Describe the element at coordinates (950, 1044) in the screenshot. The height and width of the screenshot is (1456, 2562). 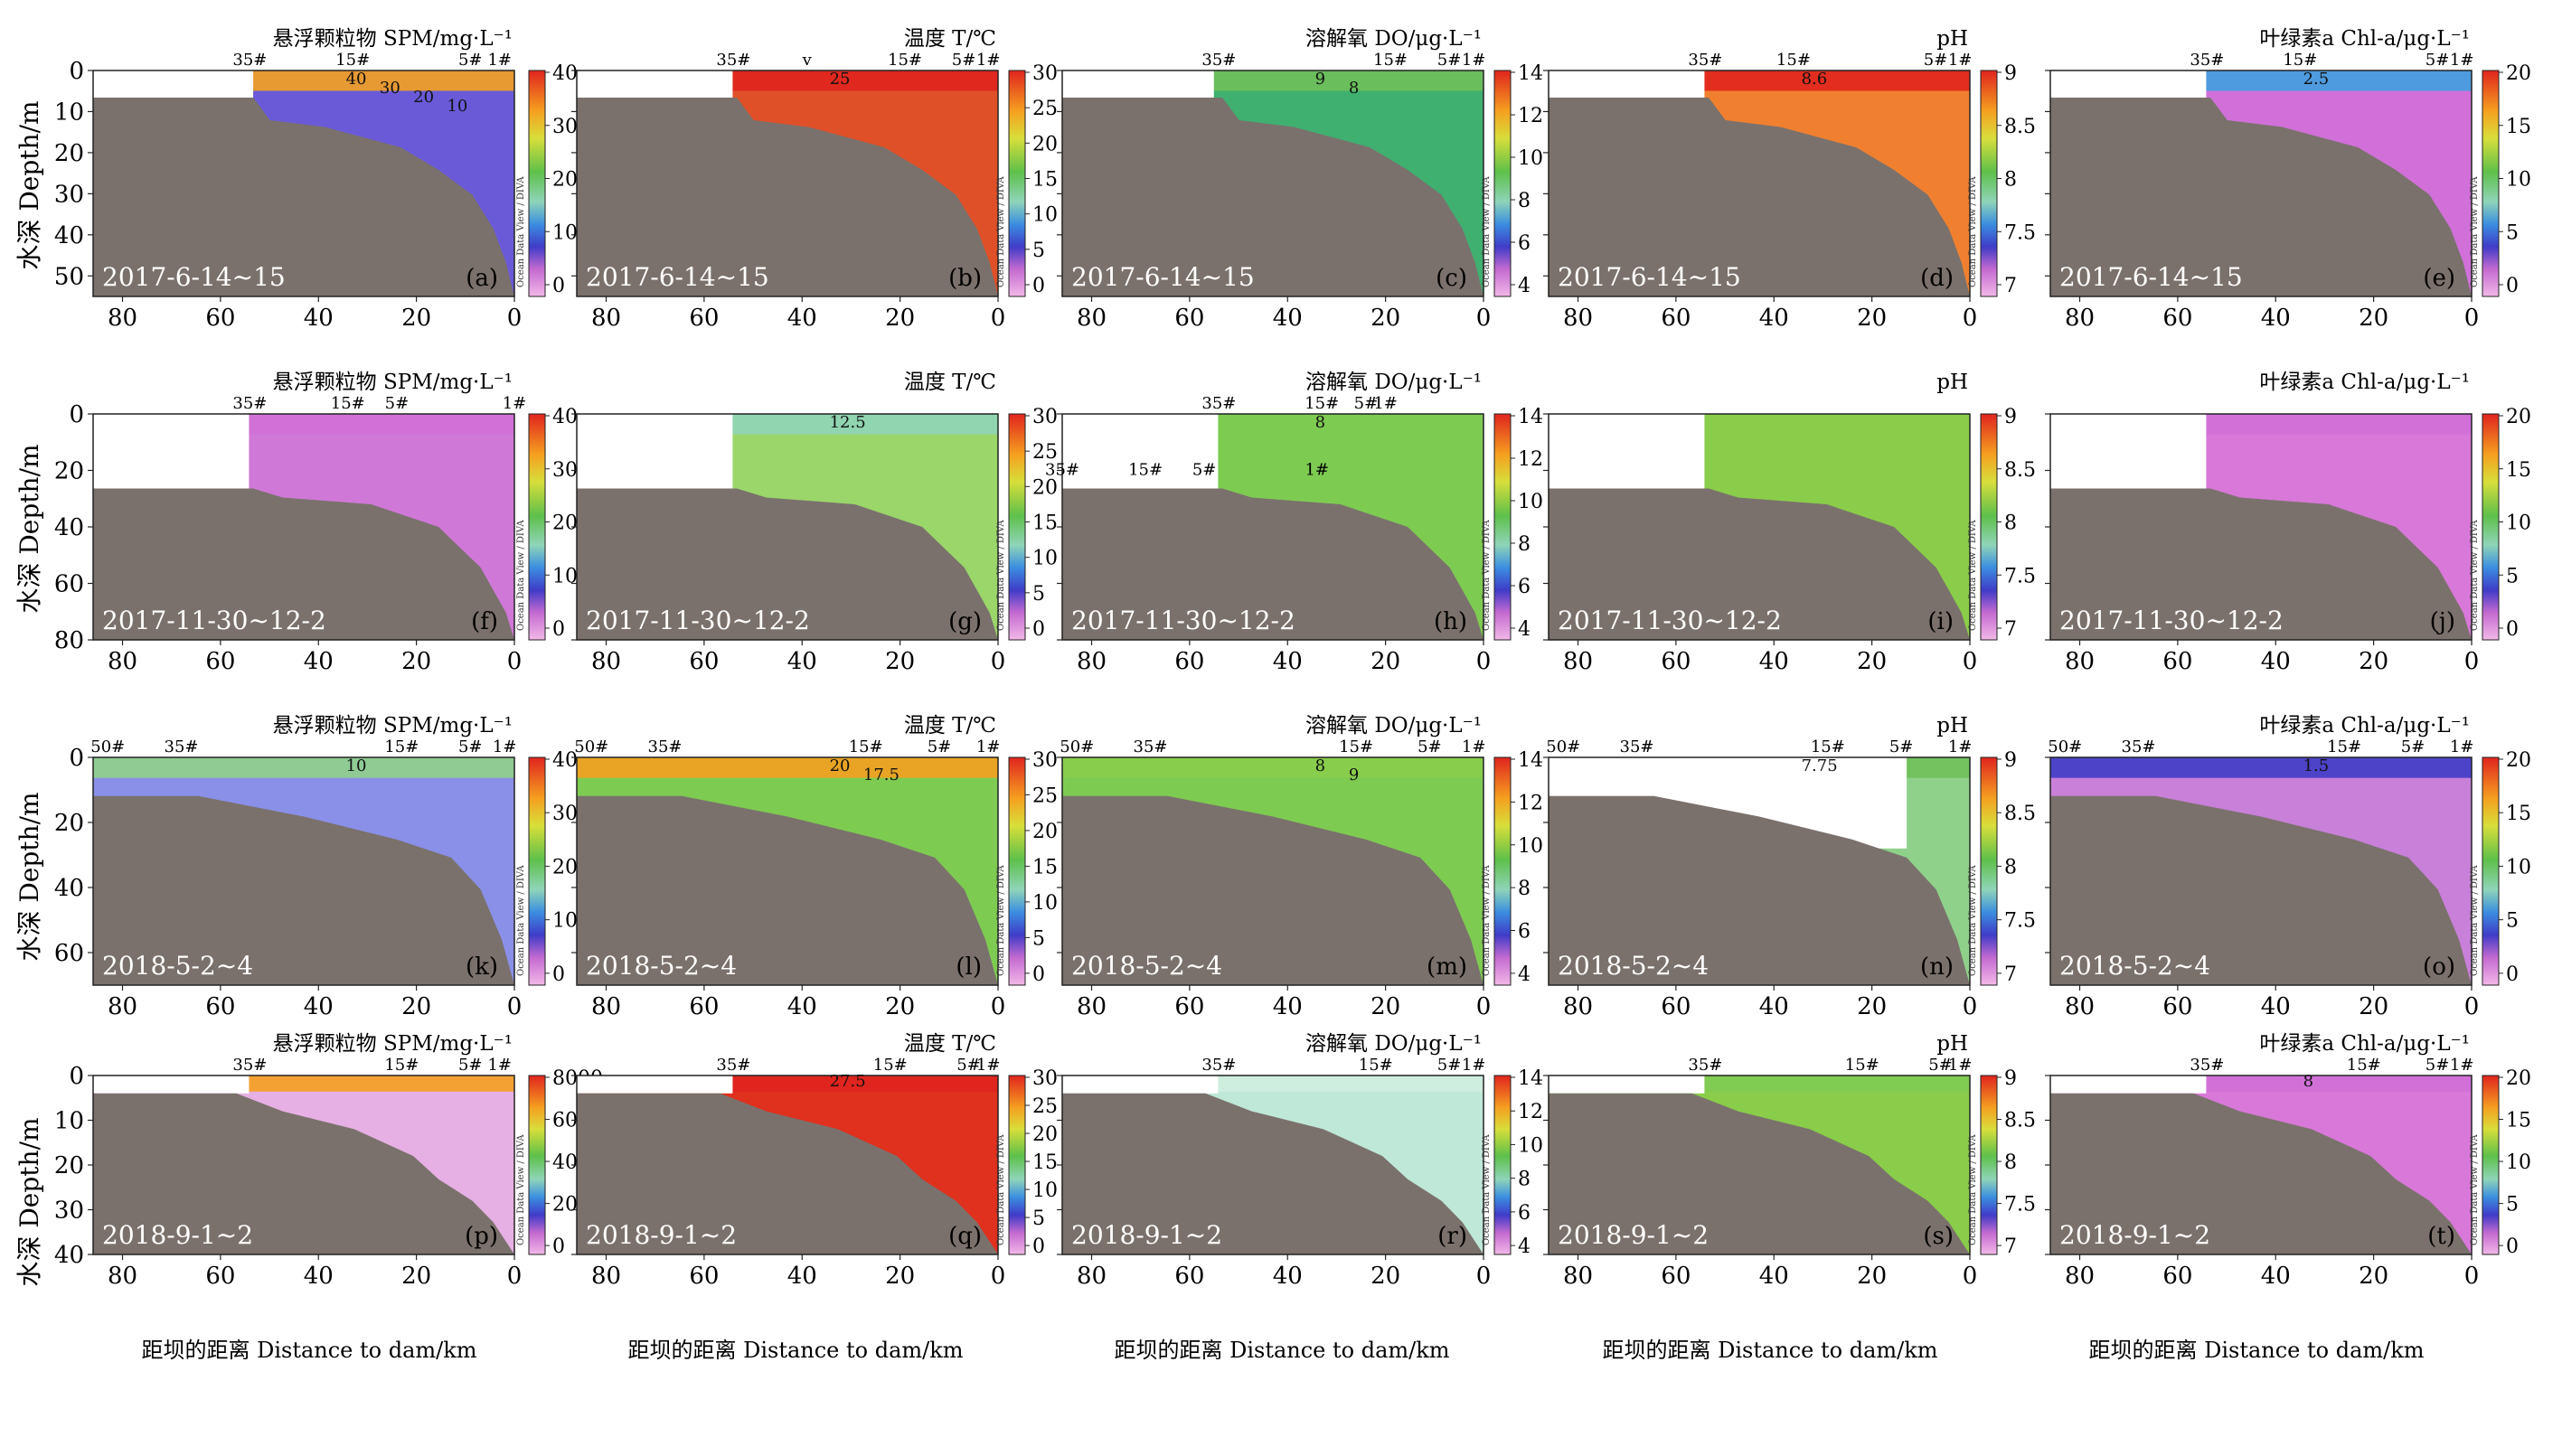
I see `panel-title: 温度 T/℃` at that location.